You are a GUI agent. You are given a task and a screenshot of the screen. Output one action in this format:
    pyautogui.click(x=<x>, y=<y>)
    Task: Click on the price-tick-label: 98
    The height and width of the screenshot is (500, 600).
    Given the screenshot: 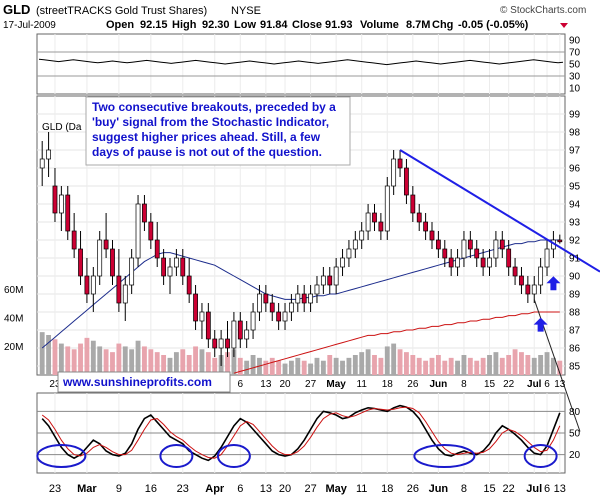 What is the action you would take?
    pyautogui.click(x=575, y=133)
    